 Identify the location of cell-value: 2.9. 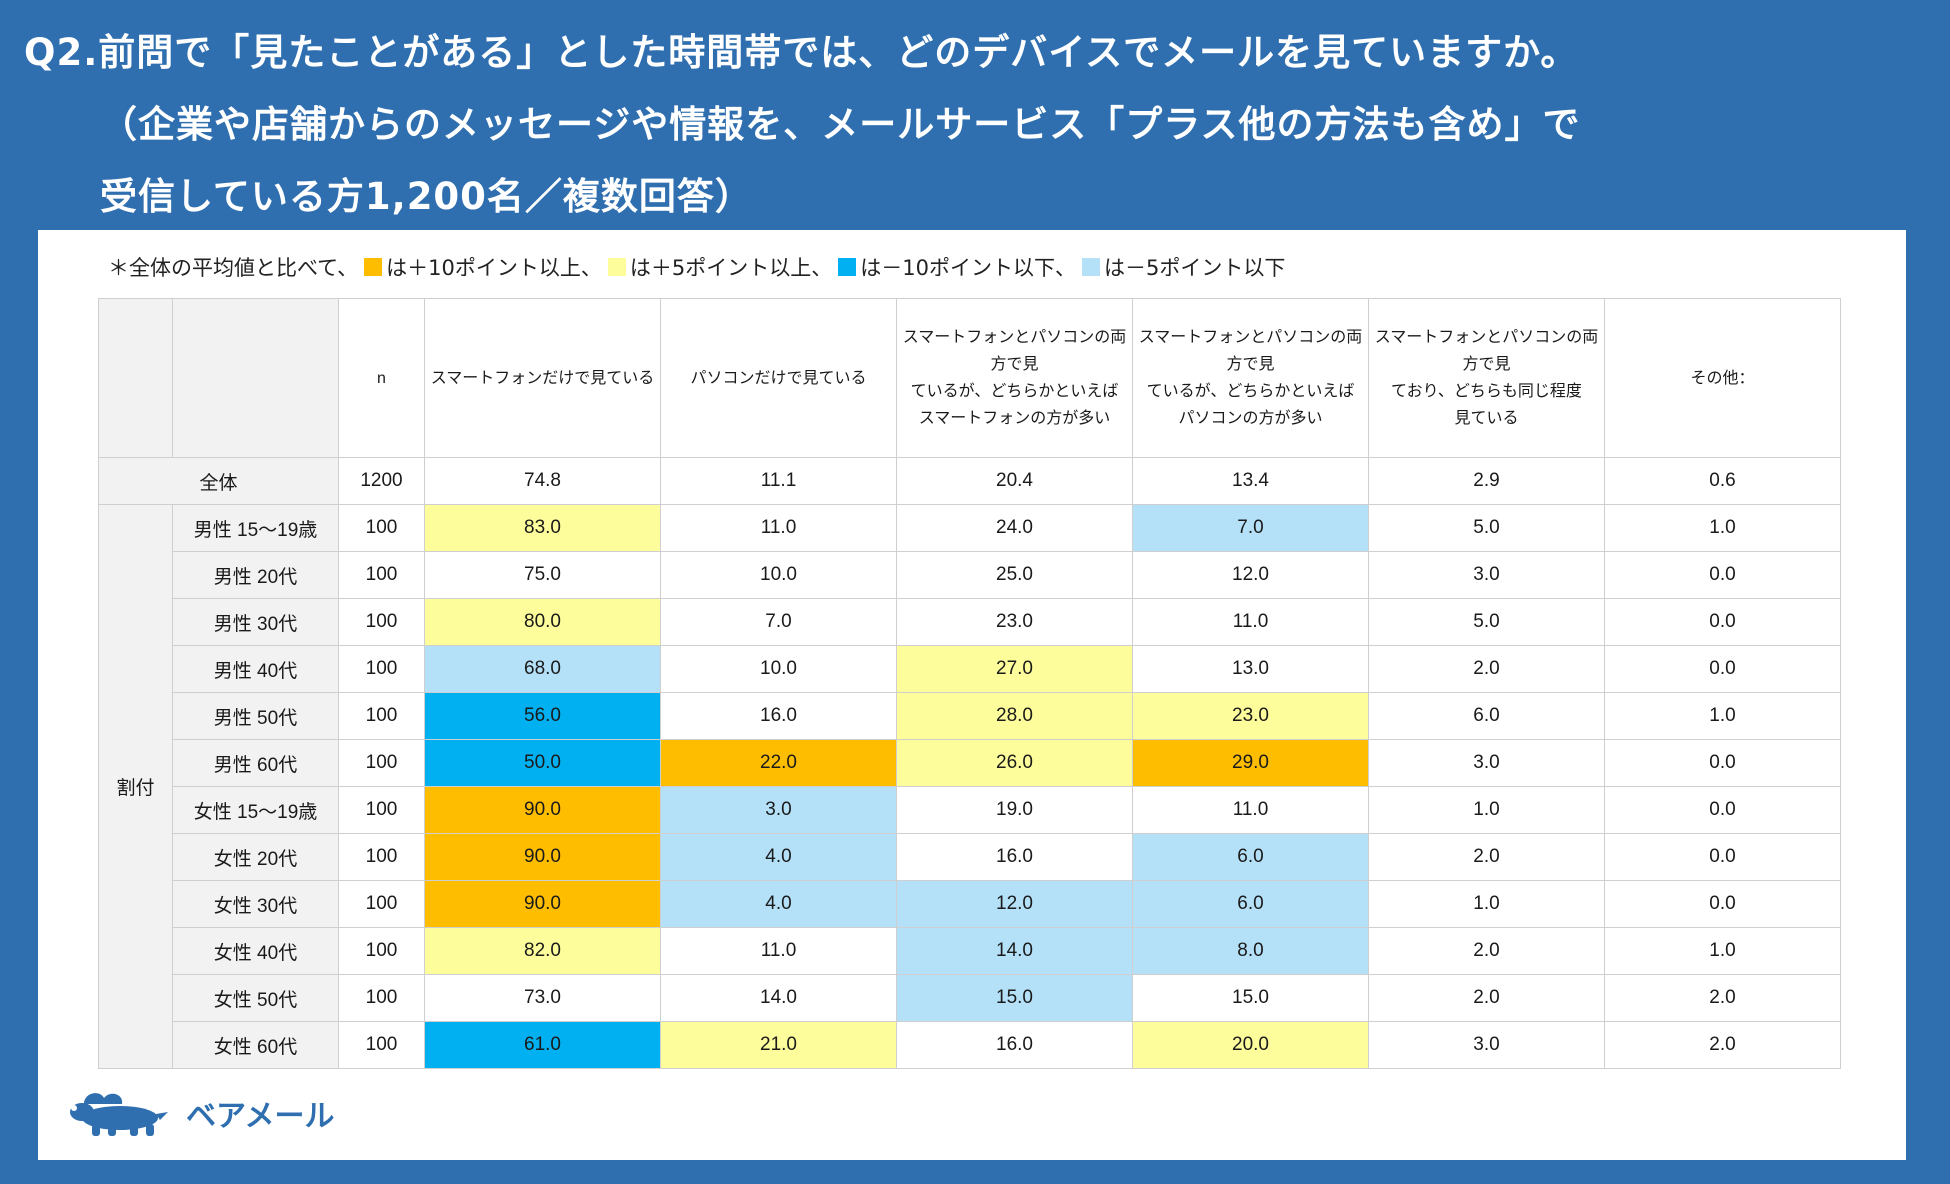
(1486, 481).